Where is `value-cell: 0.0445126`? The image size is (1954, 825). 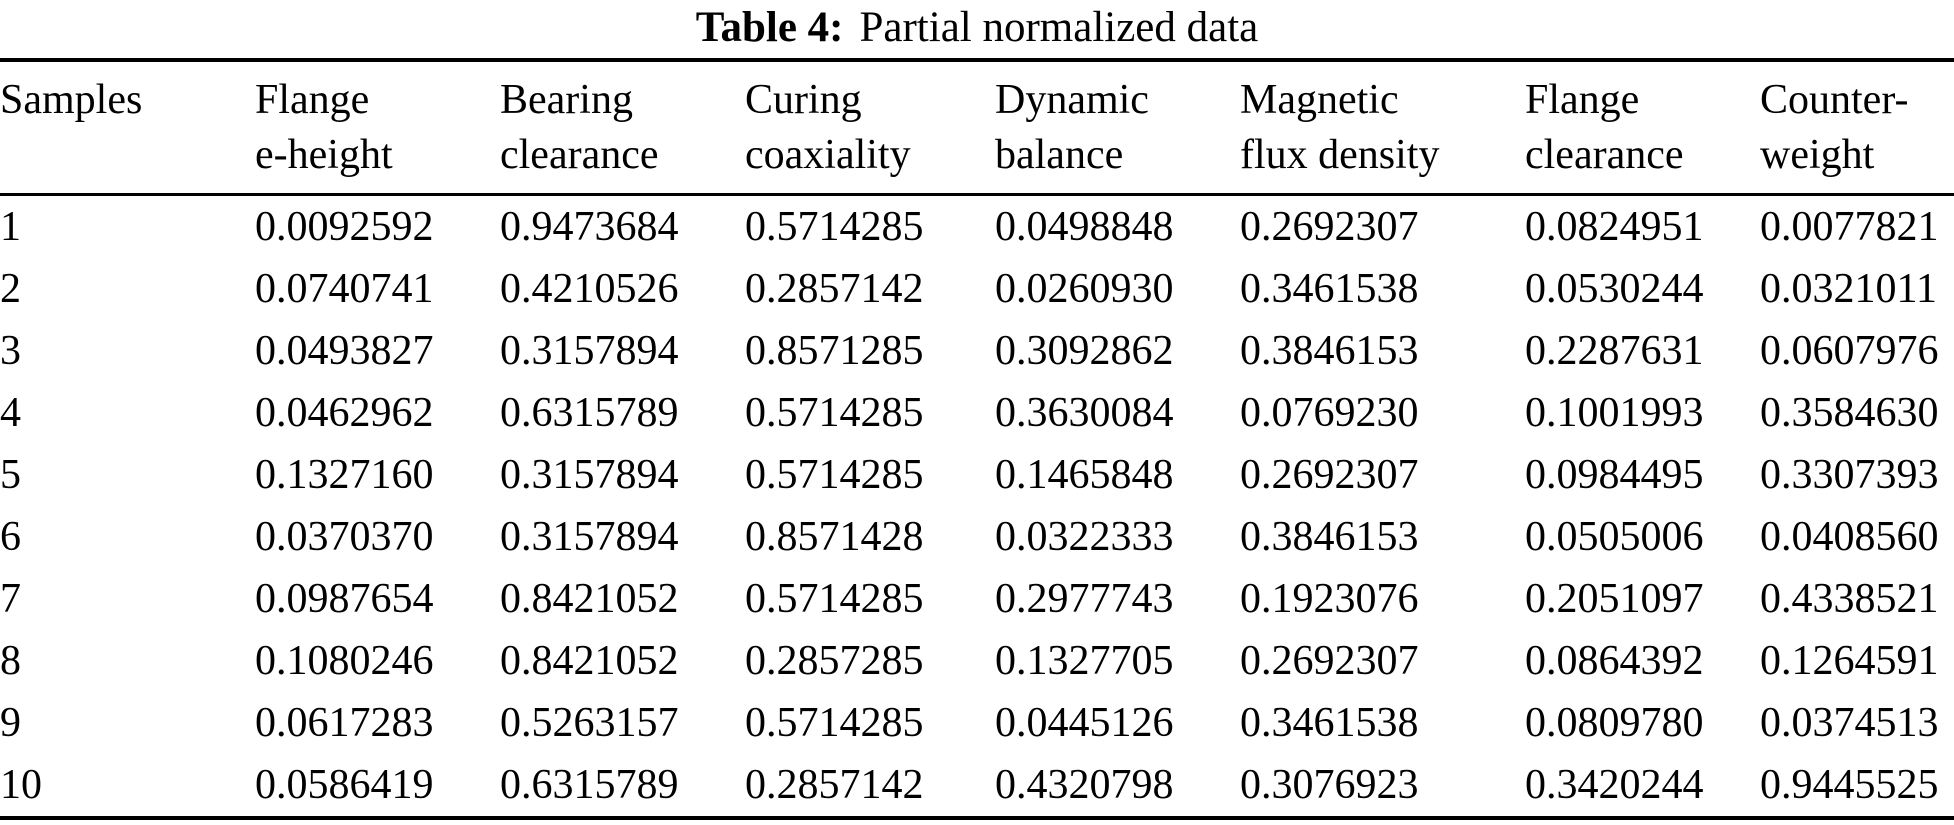 value-cell: 0.0445126 is located at coordinates (1084, 723).